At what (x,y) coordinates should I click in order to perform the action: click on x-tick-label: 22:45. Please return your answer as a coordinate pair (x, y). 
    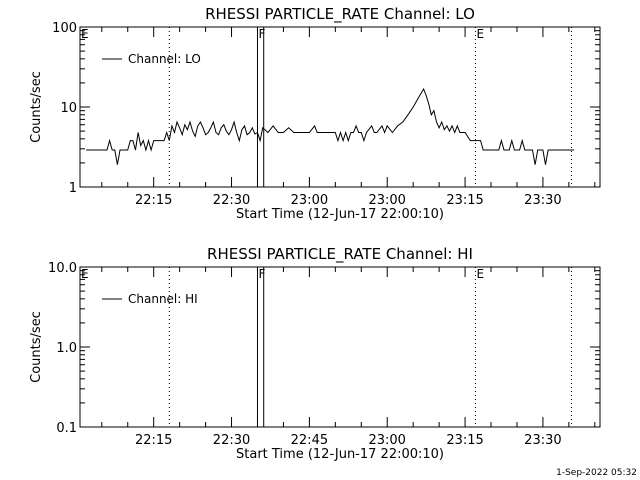
    Looking at the image, I should click on (309, 440).